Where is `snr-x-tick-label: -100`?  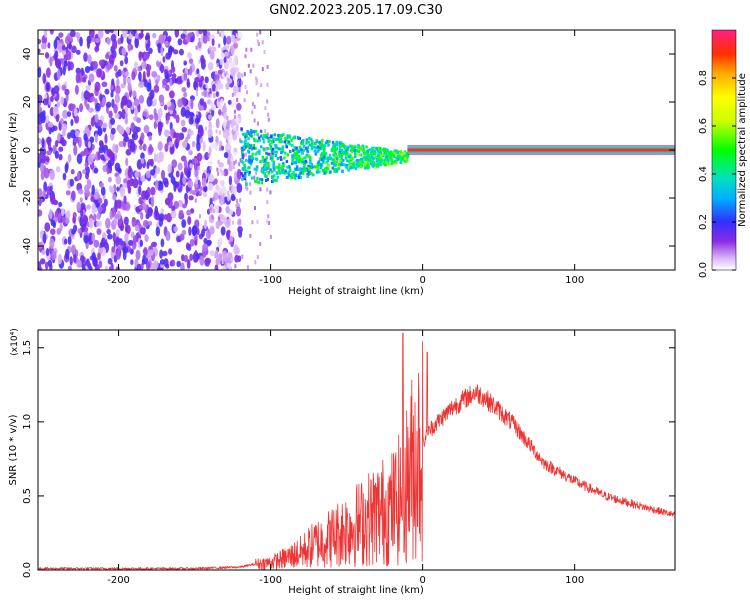 snr-x-tick-label: -100 is located at coordinates (270, 580).